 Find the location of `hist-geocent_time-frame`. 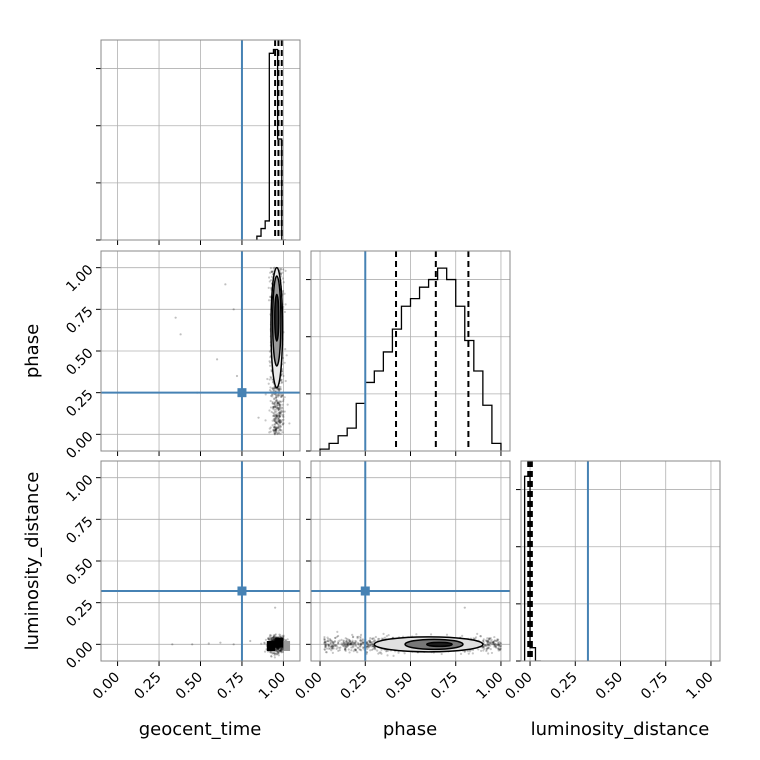

hist-geocent_time-frame is located at coordinates (200, 140).